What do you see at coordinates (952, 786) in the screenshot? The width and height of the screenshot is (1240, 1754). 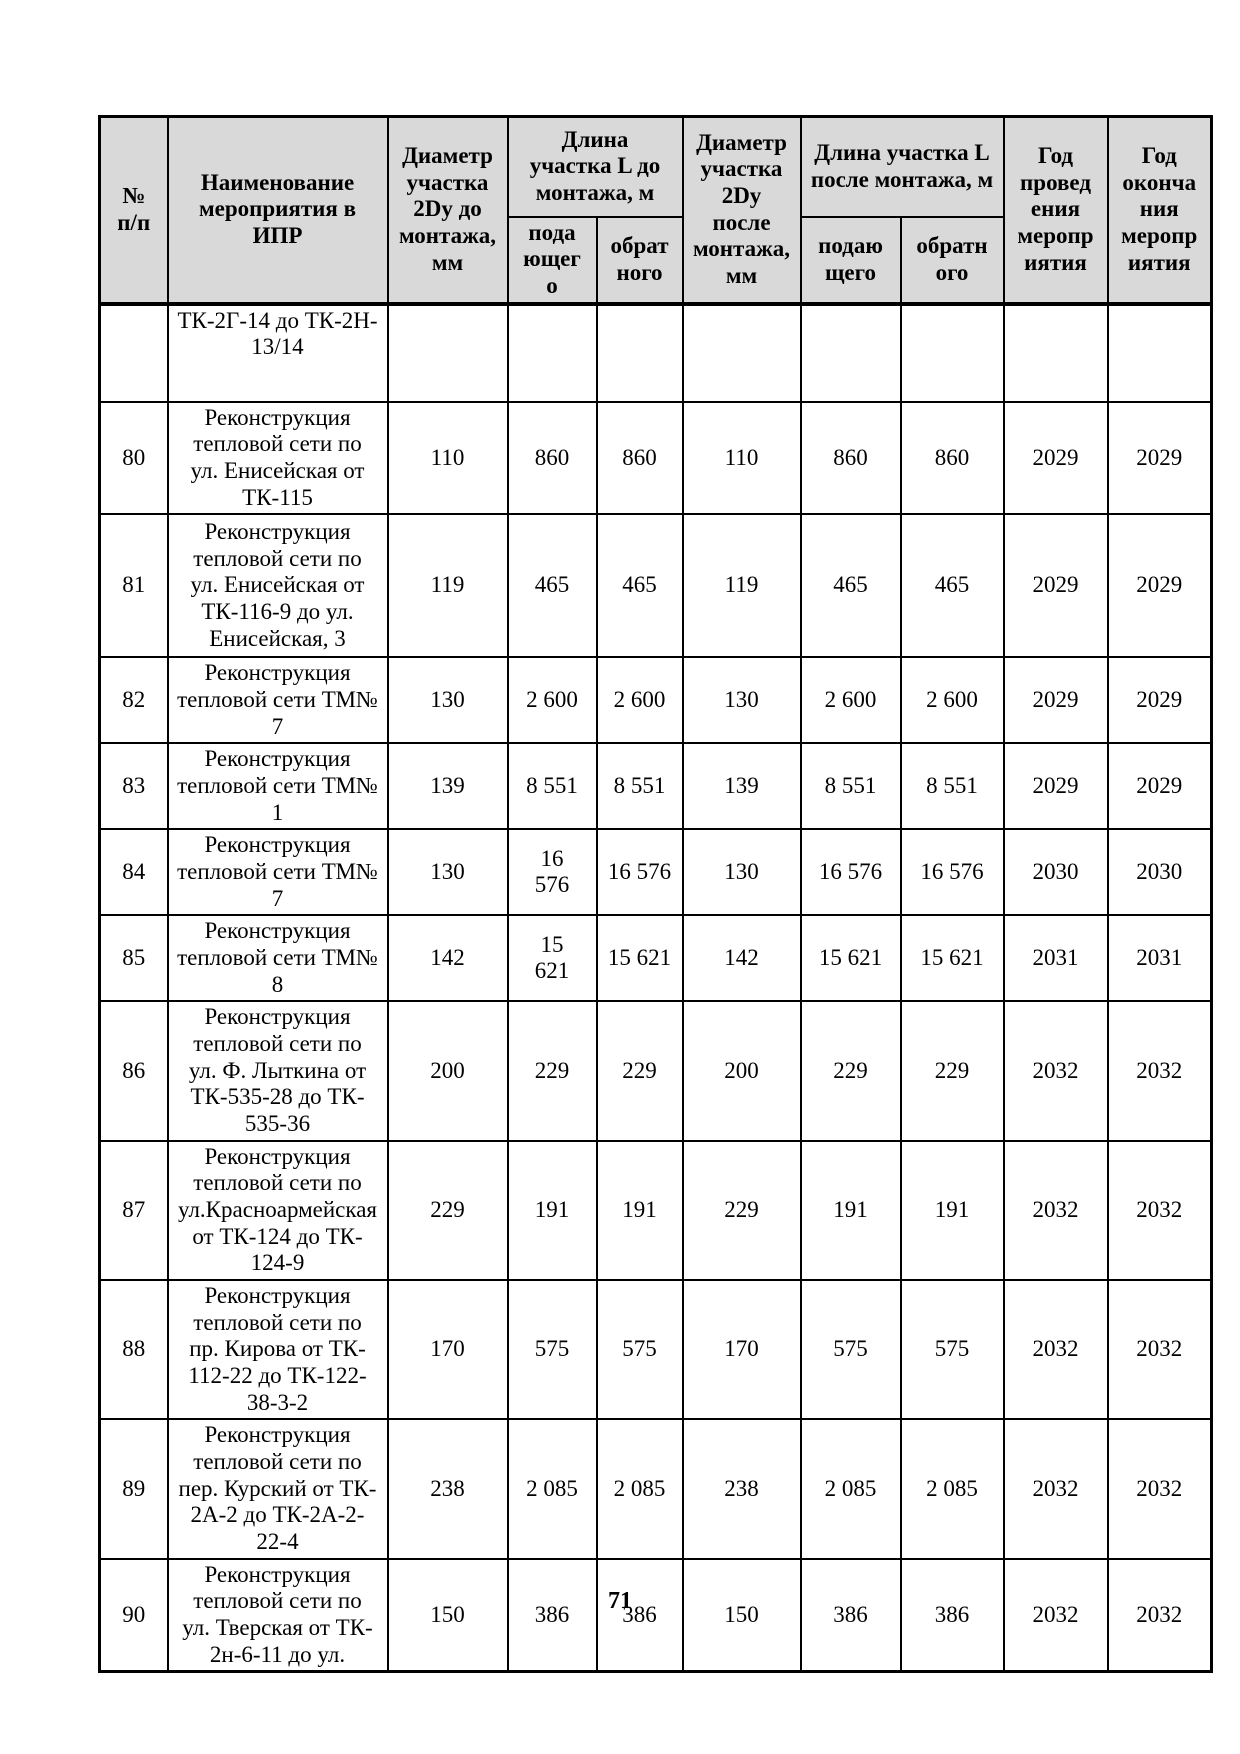 I see `length-after-return-cell: 8 551` at bounding box center [952, 786].